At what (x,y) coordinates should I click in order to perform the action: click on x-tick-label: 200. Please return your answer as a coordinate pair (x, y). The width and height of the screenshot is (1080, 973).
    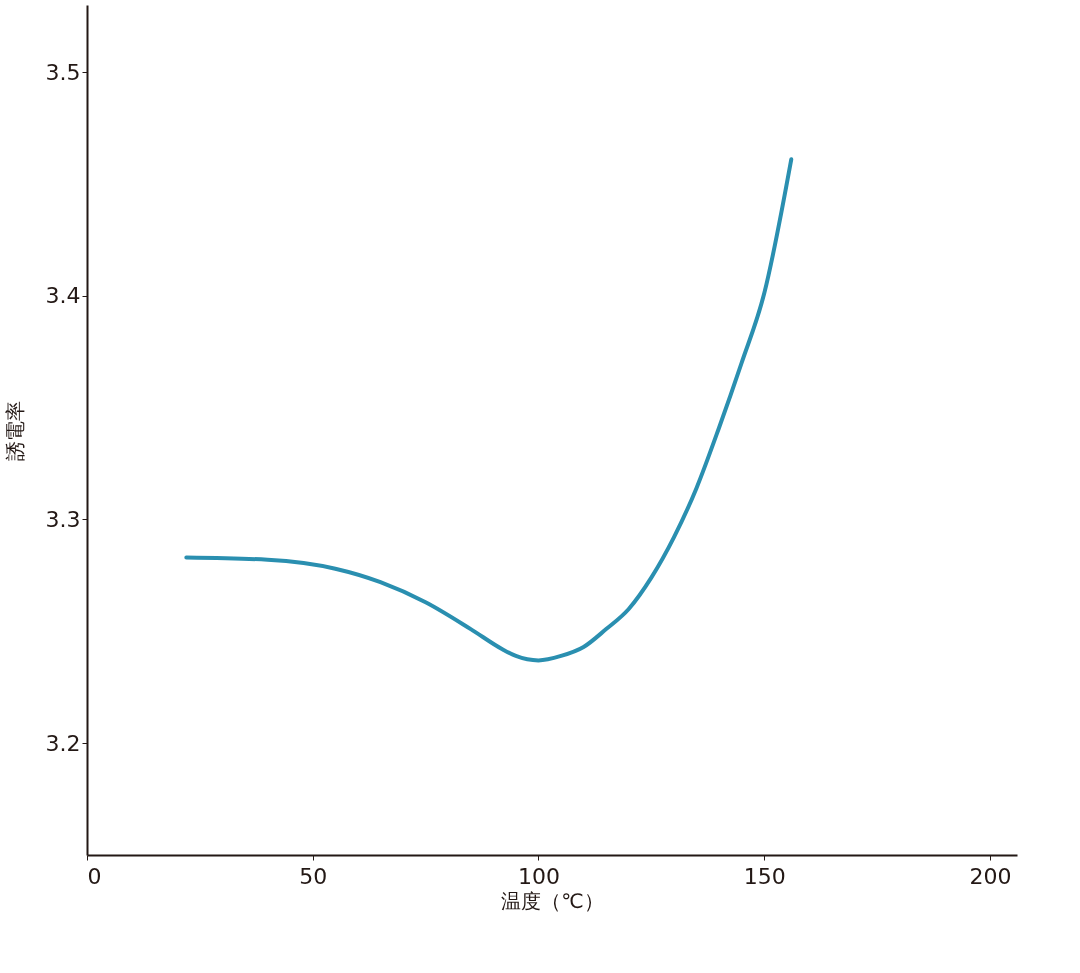
    Looking at the image, I should click on (990, 876).